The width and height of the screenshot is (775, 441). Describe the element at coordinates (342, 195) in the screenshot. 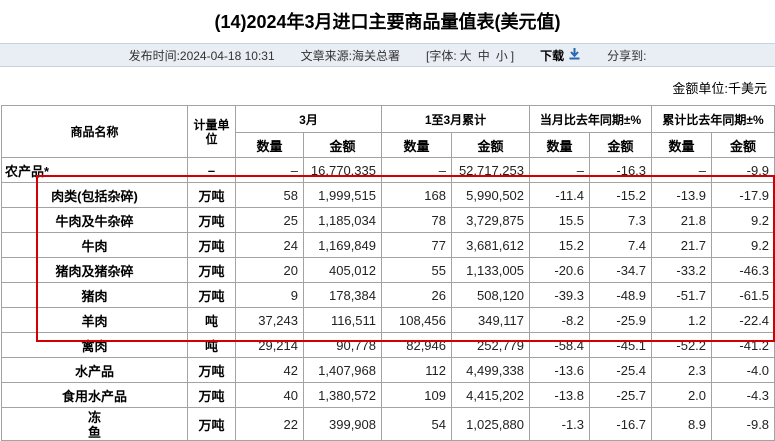

I see `value-cell: 1,999,515` at that location.